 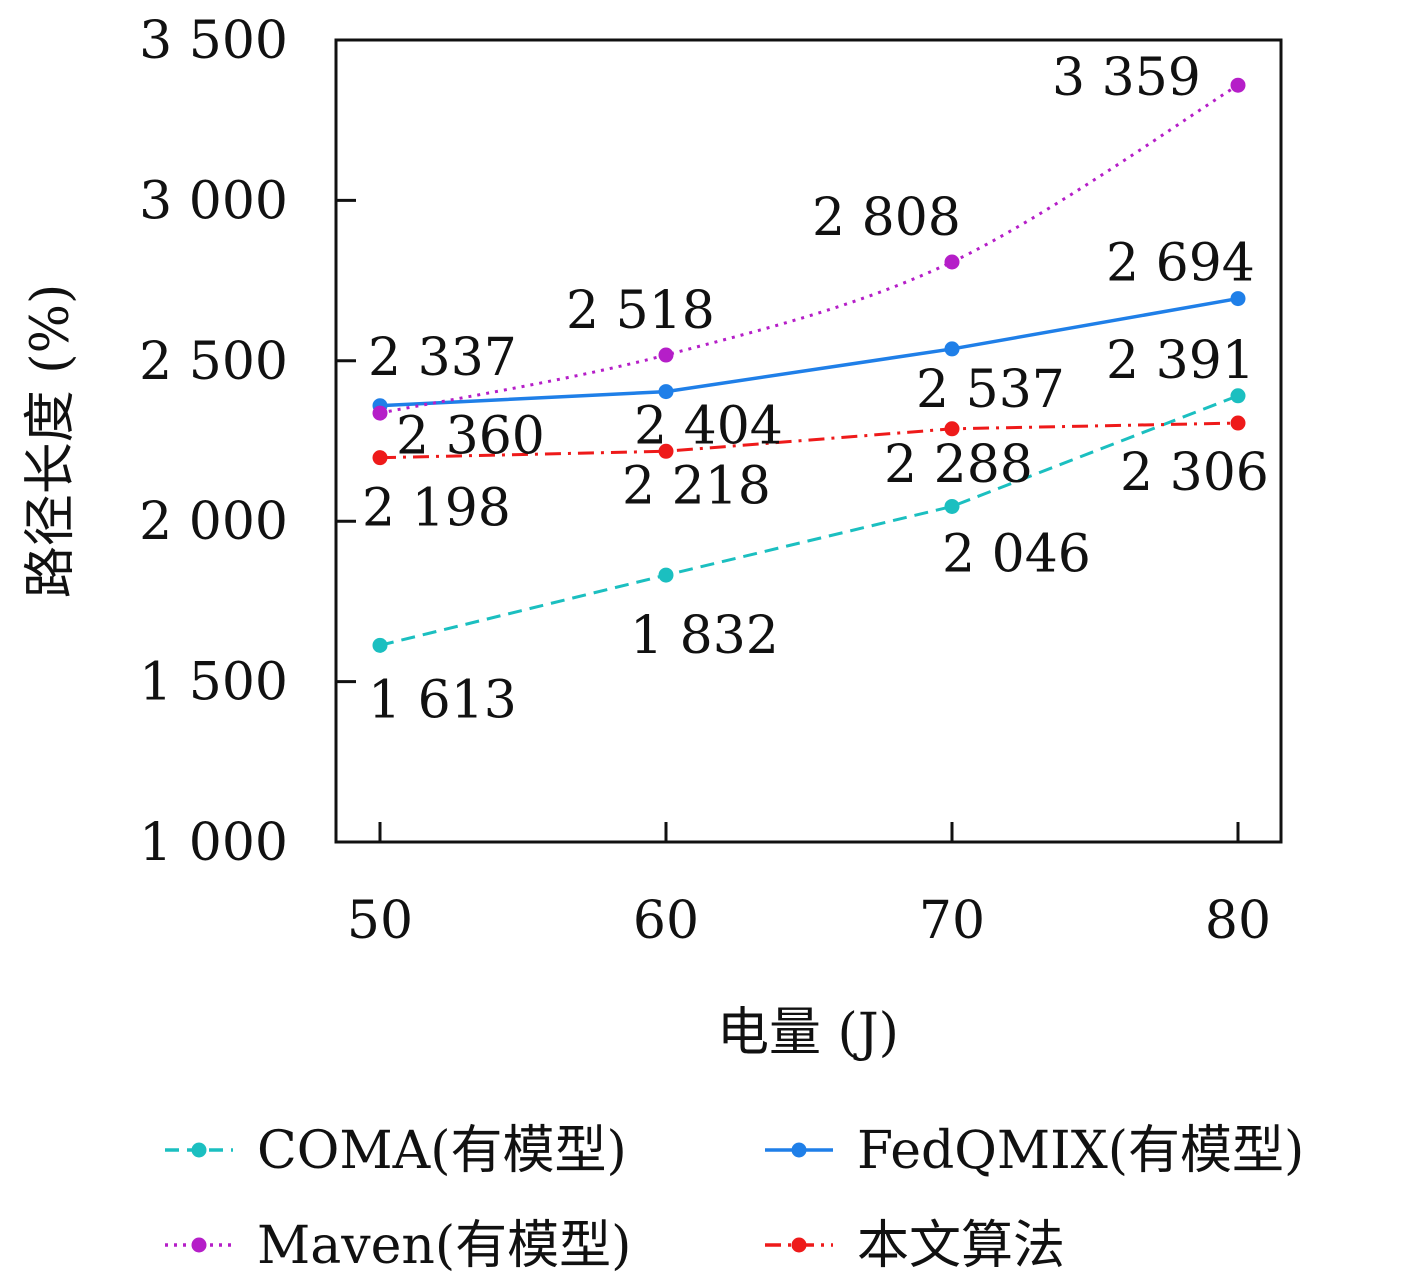 What do you see at coordinates (213, 41) in the screenshot?
I see `y-tick-label: 3 500` at bounding box center [213, 41].